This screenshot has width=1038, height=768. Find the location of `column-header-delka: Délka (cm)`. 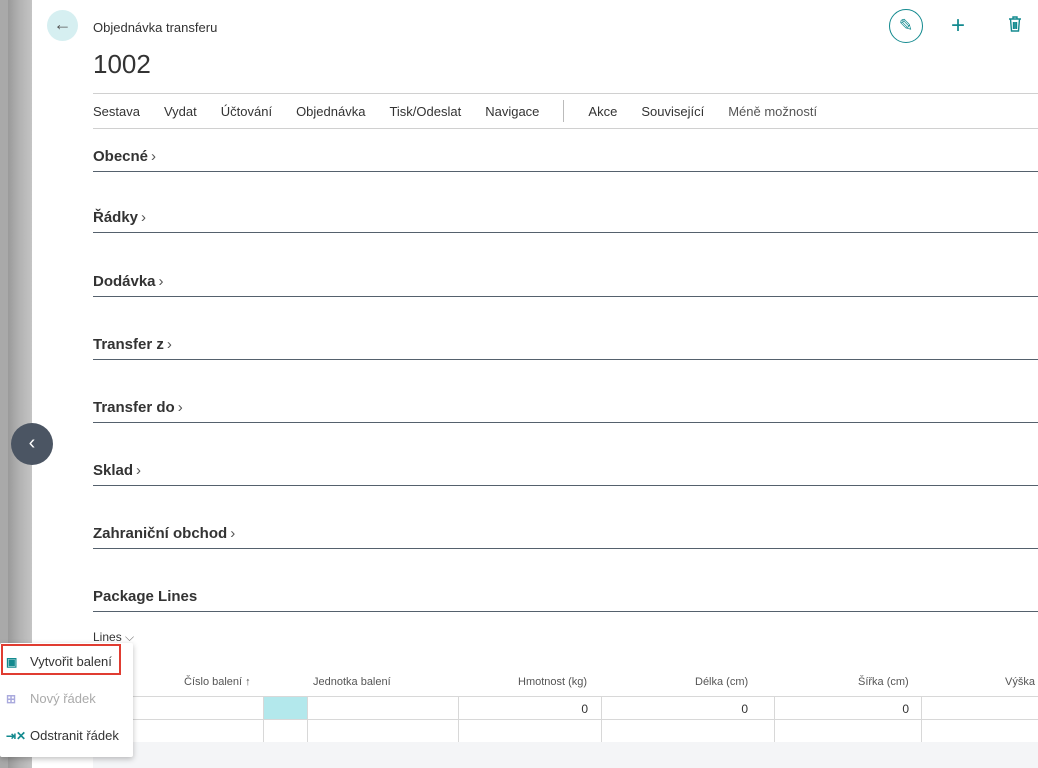

column-header-delka: Délka (cm) is located at coordinates (722, 682).